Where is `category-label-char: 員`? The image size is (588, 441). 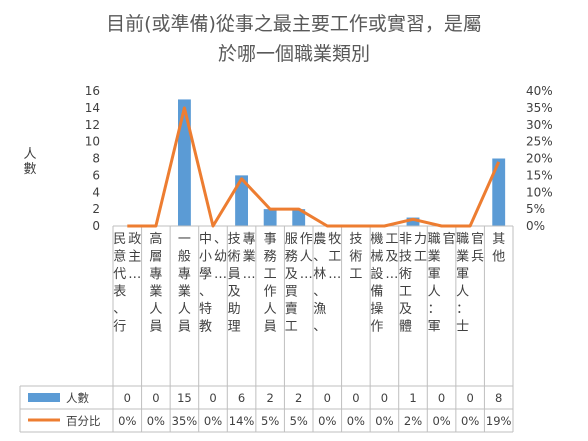
category-label-char: 員 is located at coordinates (234, 274).